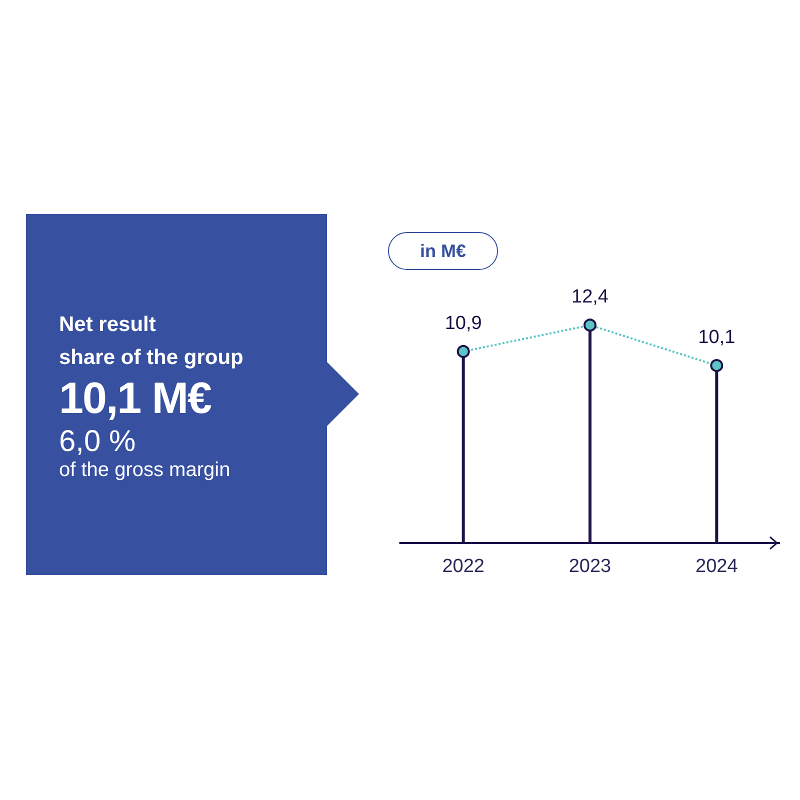 The image size is (800, 800). What do you see at coordinates (717, 566) in the screenshot?
I see `x-tick-label: 2024` at bounding box center [717, 566].